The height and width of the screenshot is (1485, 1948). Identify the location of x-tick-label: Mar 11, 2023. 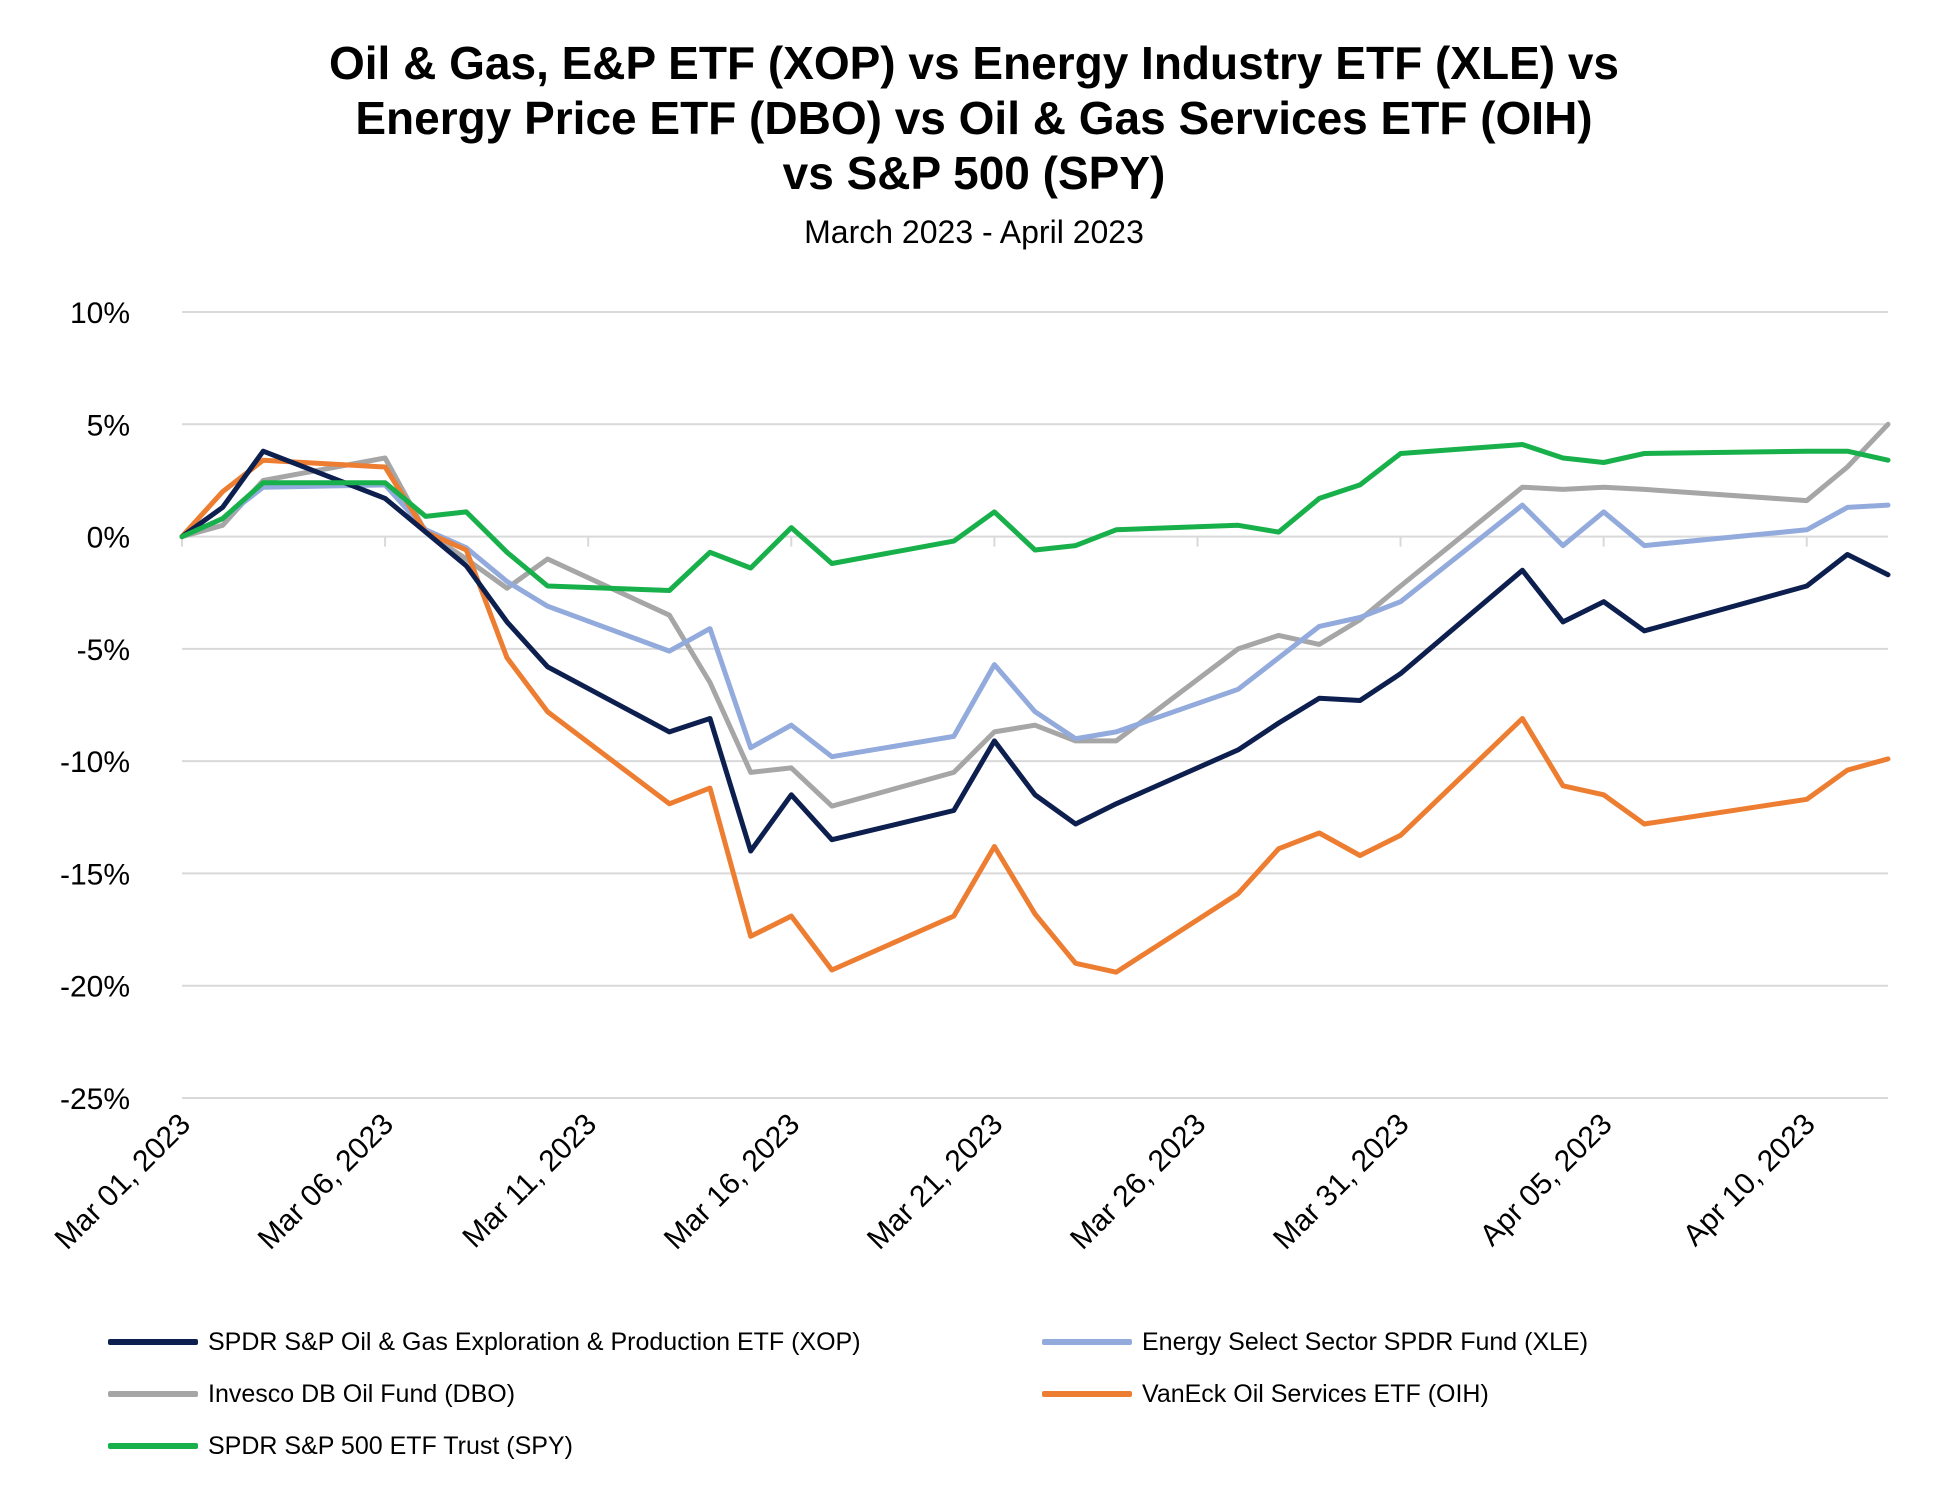
(529, 1181).